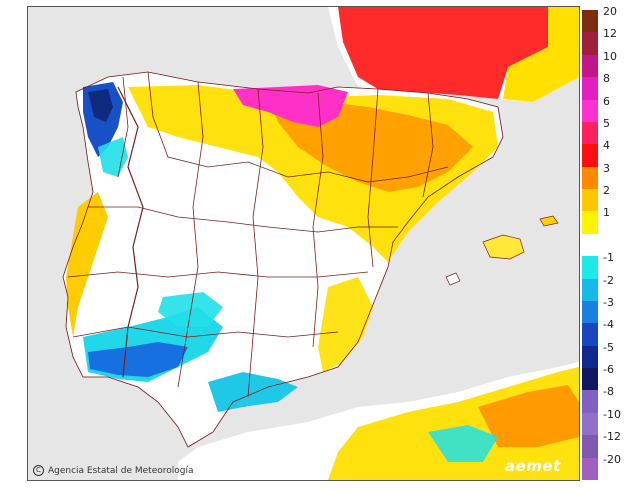 The height and width of the screenshot is (500, 630). What do you see at coordinates (610, 11) in the screenshot?
I see `legend-label: 20` at bounding box center [610, 11].